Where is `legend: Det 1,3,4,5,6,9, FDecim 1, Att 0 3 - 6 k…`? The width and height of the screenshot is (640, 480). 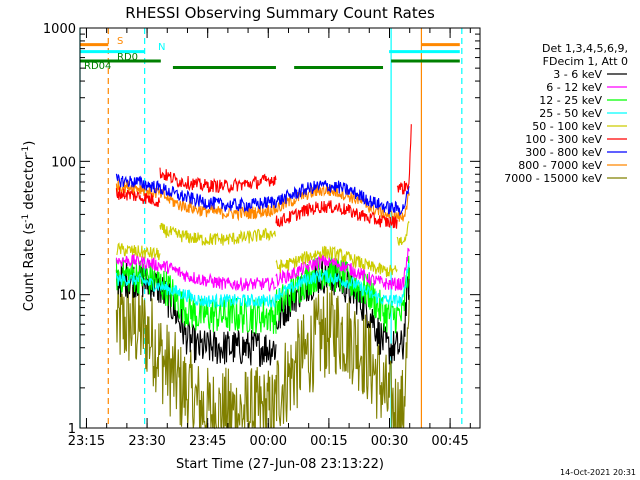 legend: Det 1,3,4,5,6,9, FDecim 1, Att 0 3 - 6 k… is located at coordinates (566, 113).